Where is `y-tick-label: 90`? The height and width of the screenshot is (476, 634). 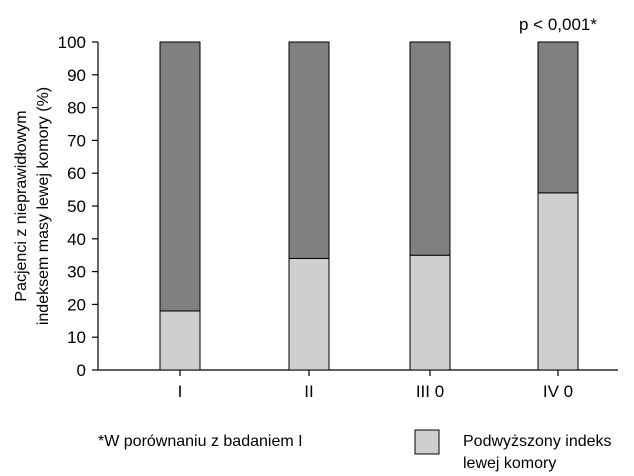 y-tick-label: 90 is located at coordinates (76, 75).